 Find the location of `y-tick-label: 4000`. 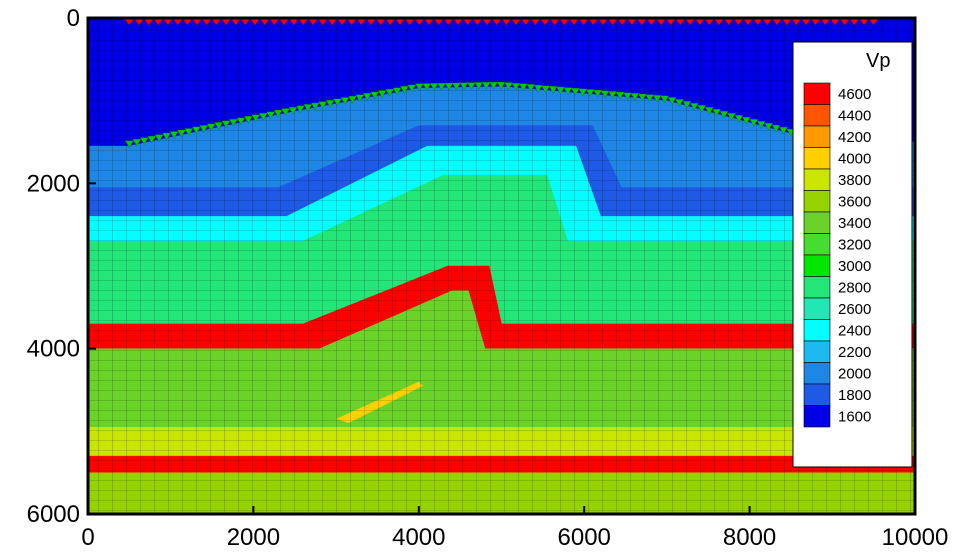

y-tick-label: 4000 is located at coordinates (53, 349).